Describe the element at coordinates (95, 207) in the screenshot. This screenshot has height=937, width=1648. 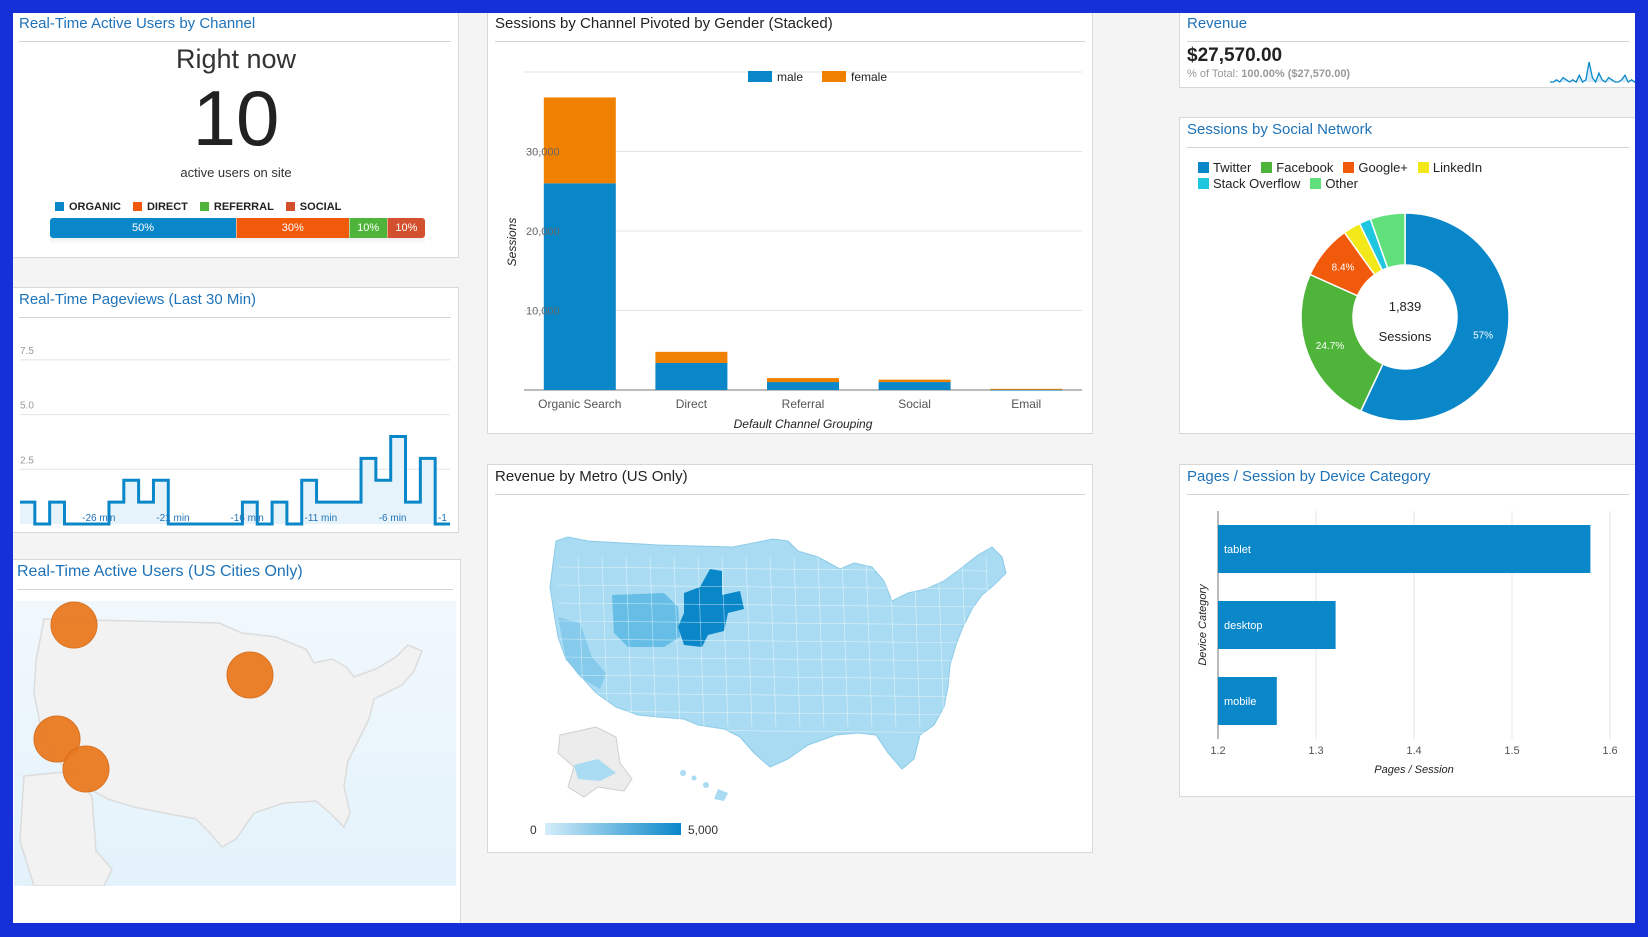
I see `legend-label: ORGANIC` at that location.